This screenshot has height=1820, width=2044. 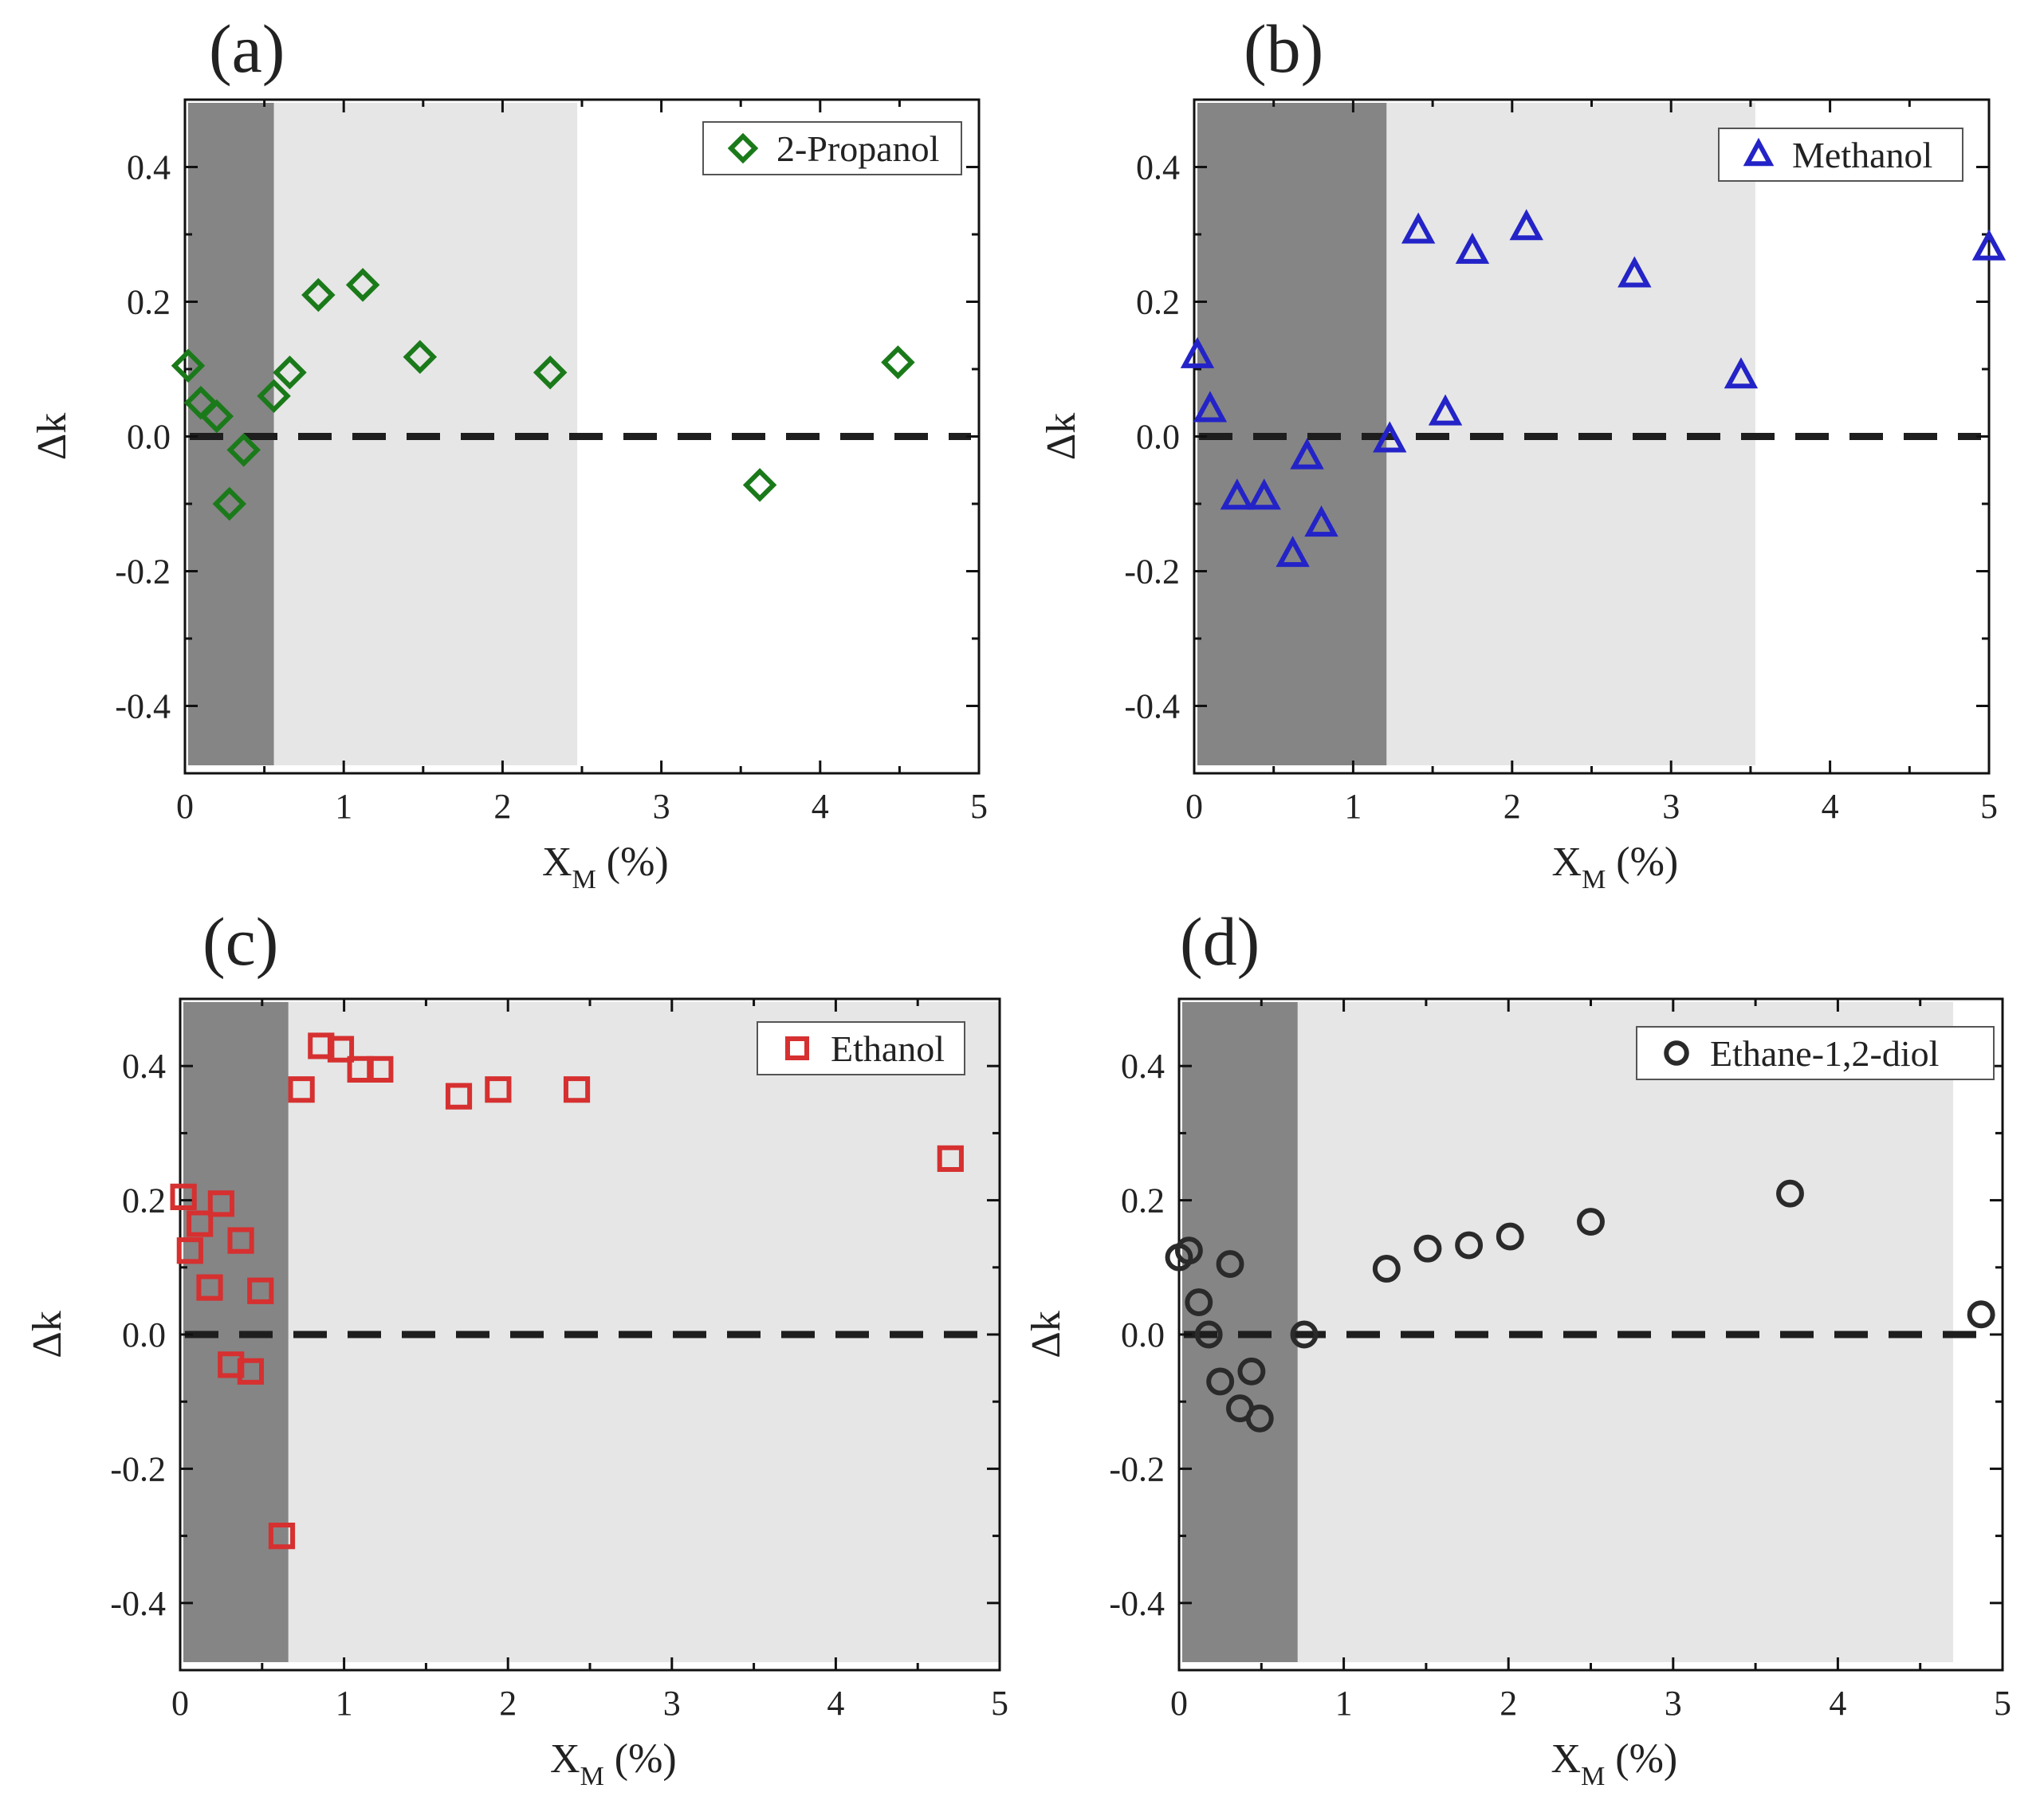 I want to click on legend-label: Methanol, so click(x=1862, y=155).